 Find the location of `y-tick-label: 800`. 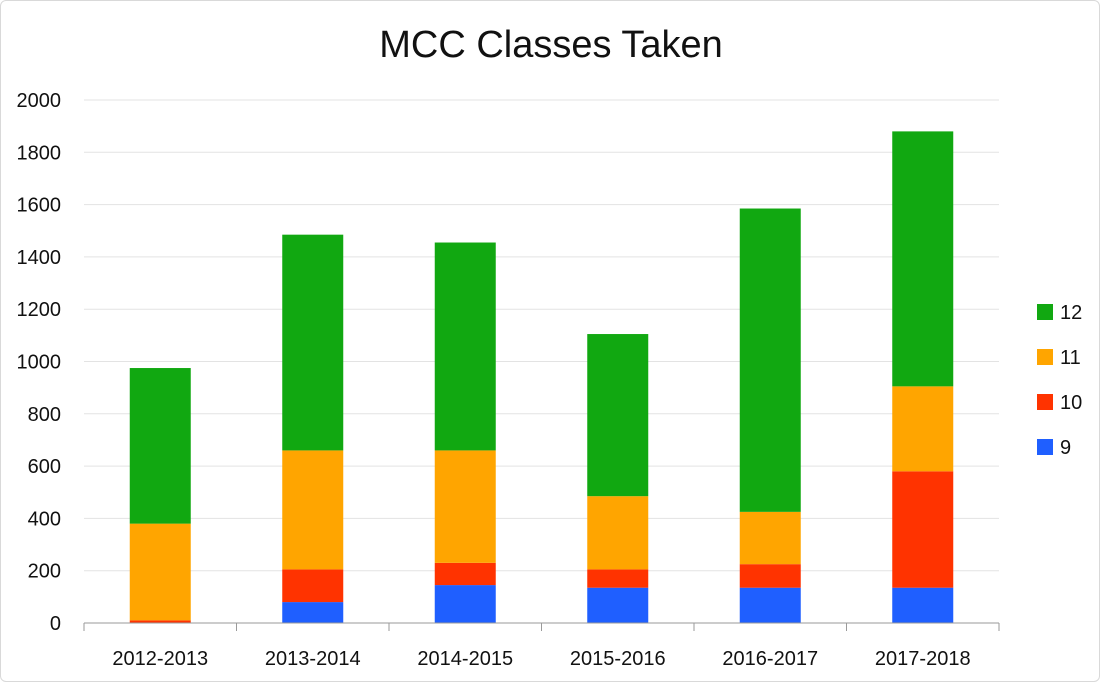

y-tick-label: 800 is located at coordinates (44, 415).